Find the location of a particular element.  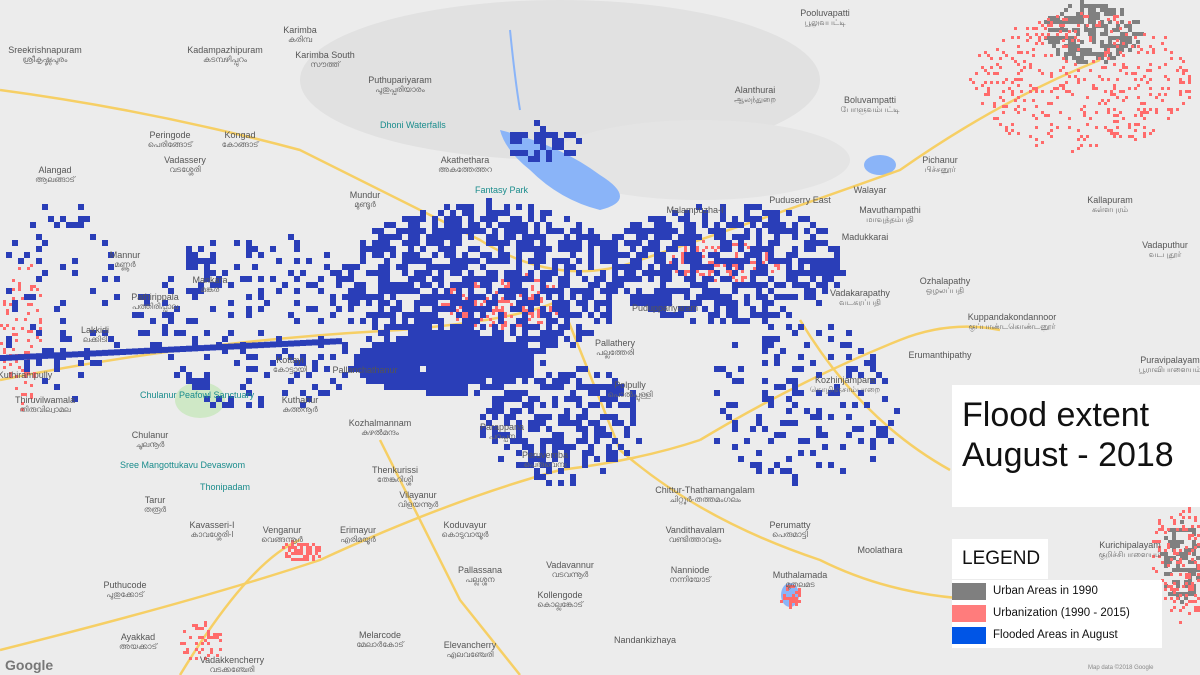

poi-label: Fantasy Park is located at coordinates (502, 190).